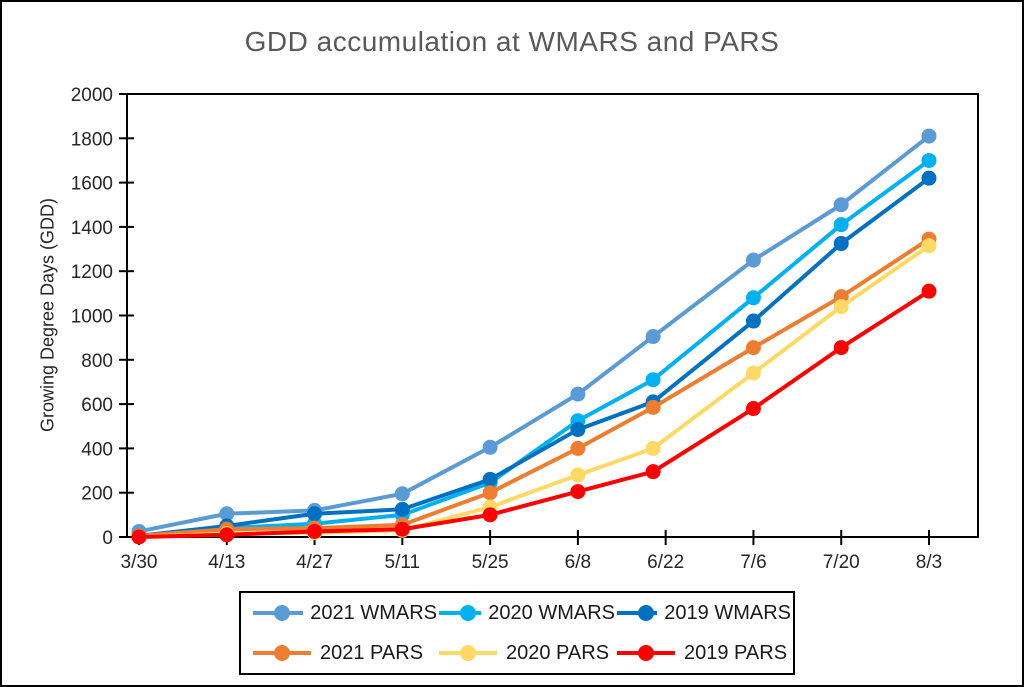 The image size is (1024, 687). What do you see at coordinates (92, 95) in the screenshot?
I see `y-tick-label: 2000` at bounding box center [92, 95].